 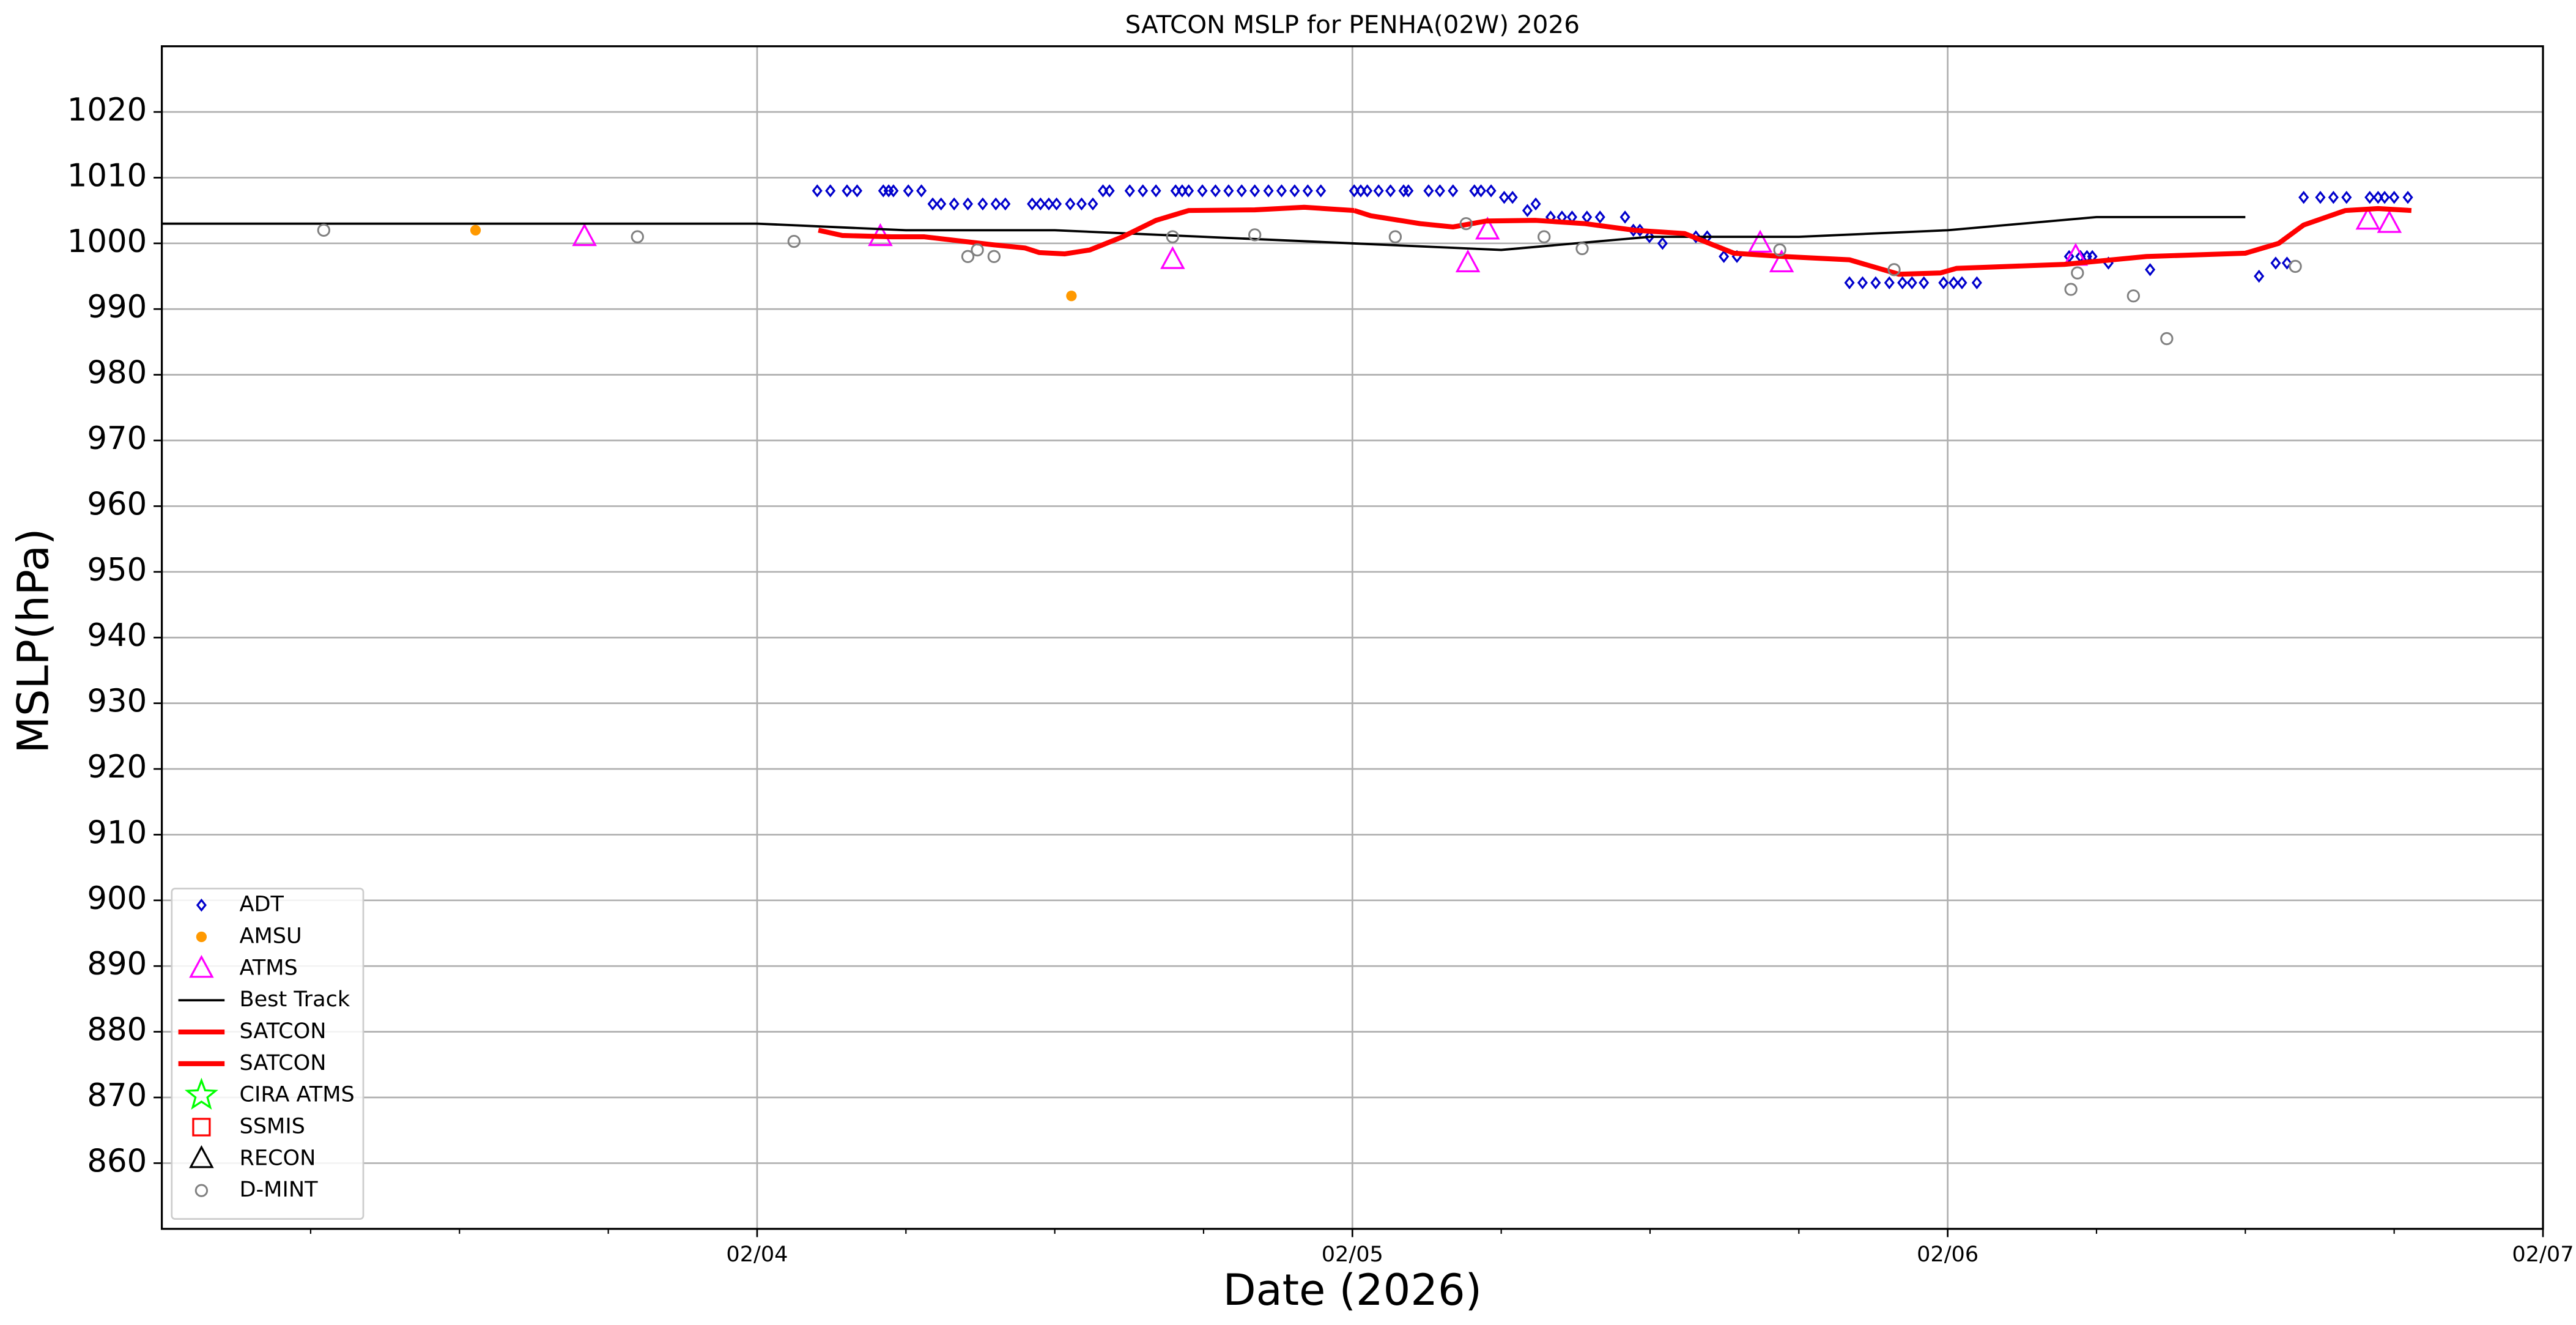 What do you see at coordinates (1352, 24) in the screenshot?
I see `chart-title: SATCON MSLP for PENHA(02W) 2026` at bounding box center [1352, 24].